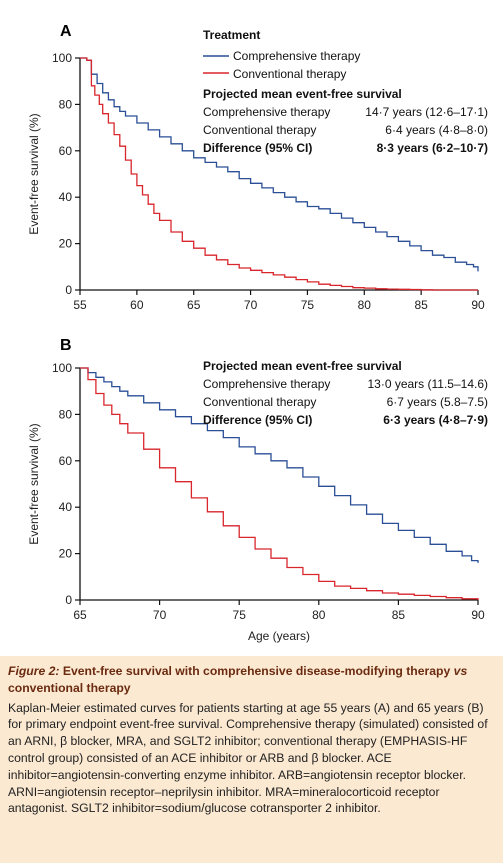 The image size is (503, 863). Describe the element at coordinates (160, 615) in the screenshot. I see `x-tick-label-b: 70` at that location.